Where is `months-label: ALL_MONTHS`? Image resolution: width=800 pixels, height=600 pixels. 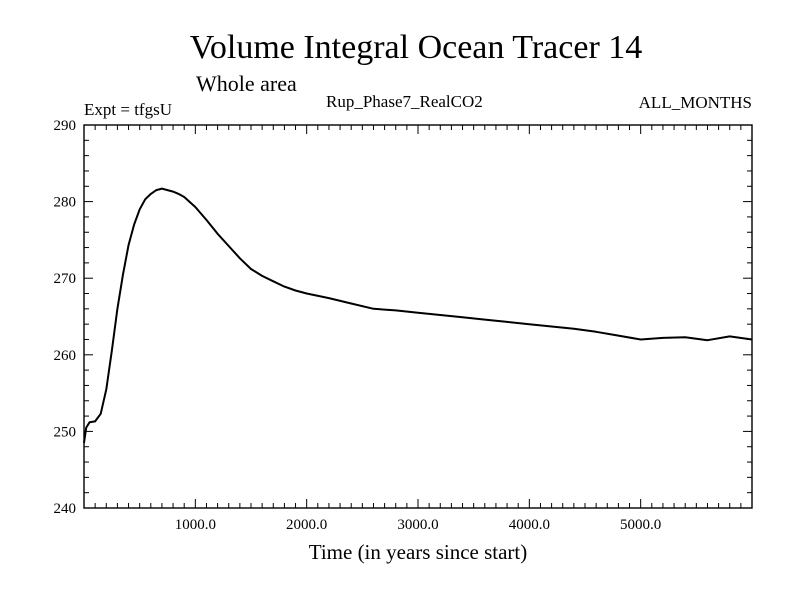 months-label: ALL_MONTHS is located at coordinates (695, 102).